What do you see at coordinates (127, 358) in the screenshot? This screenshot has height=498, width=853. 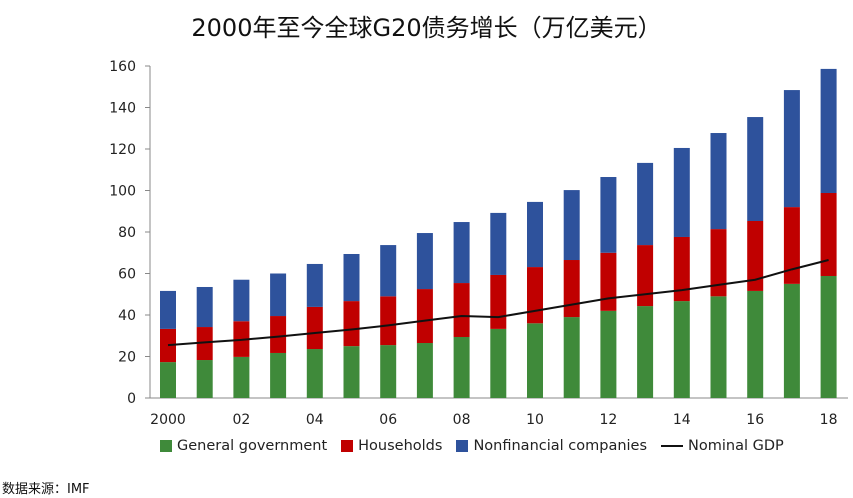 I see `y-tick-label: 20` at bounding box center [127, 358].